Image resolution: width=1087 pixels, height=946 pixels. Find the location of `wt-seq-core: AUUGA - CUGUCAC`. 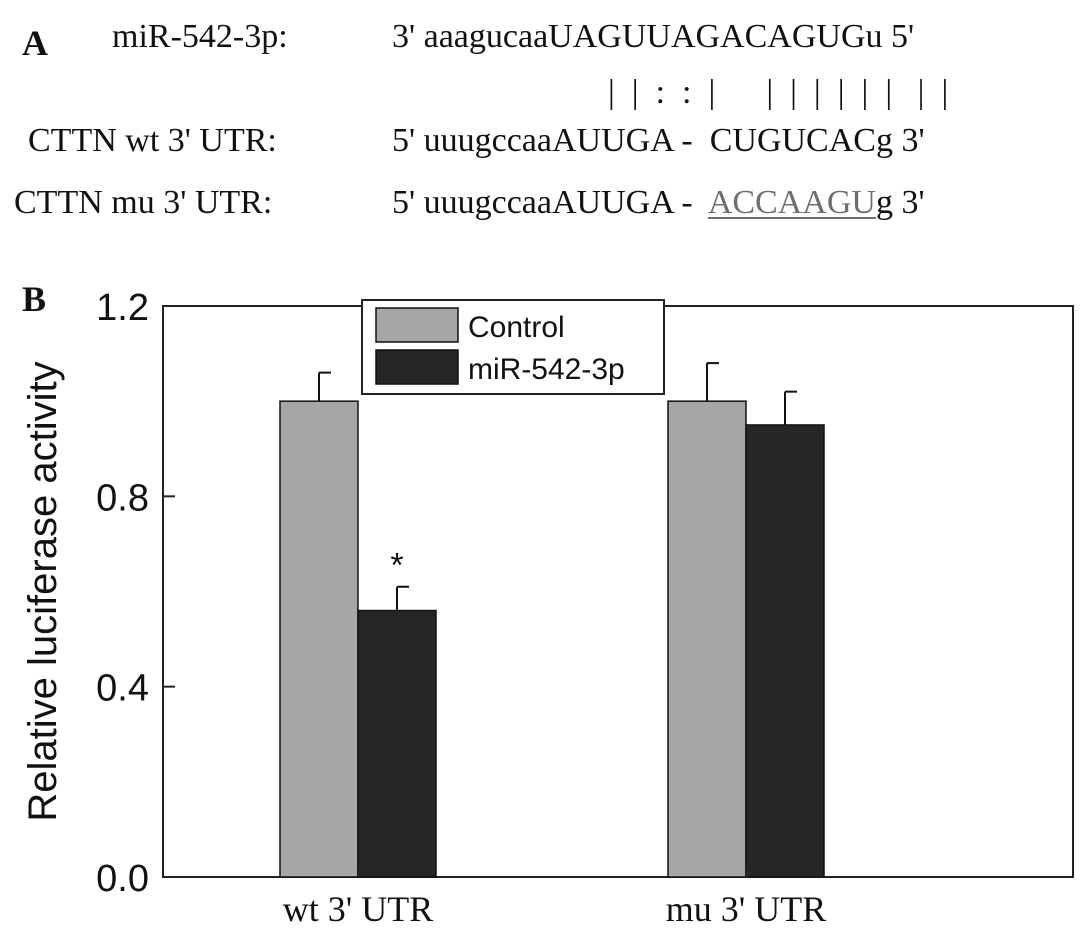

wt-seq-core: AUUGA - CUGUCAC is located at coordinates (714, 140).